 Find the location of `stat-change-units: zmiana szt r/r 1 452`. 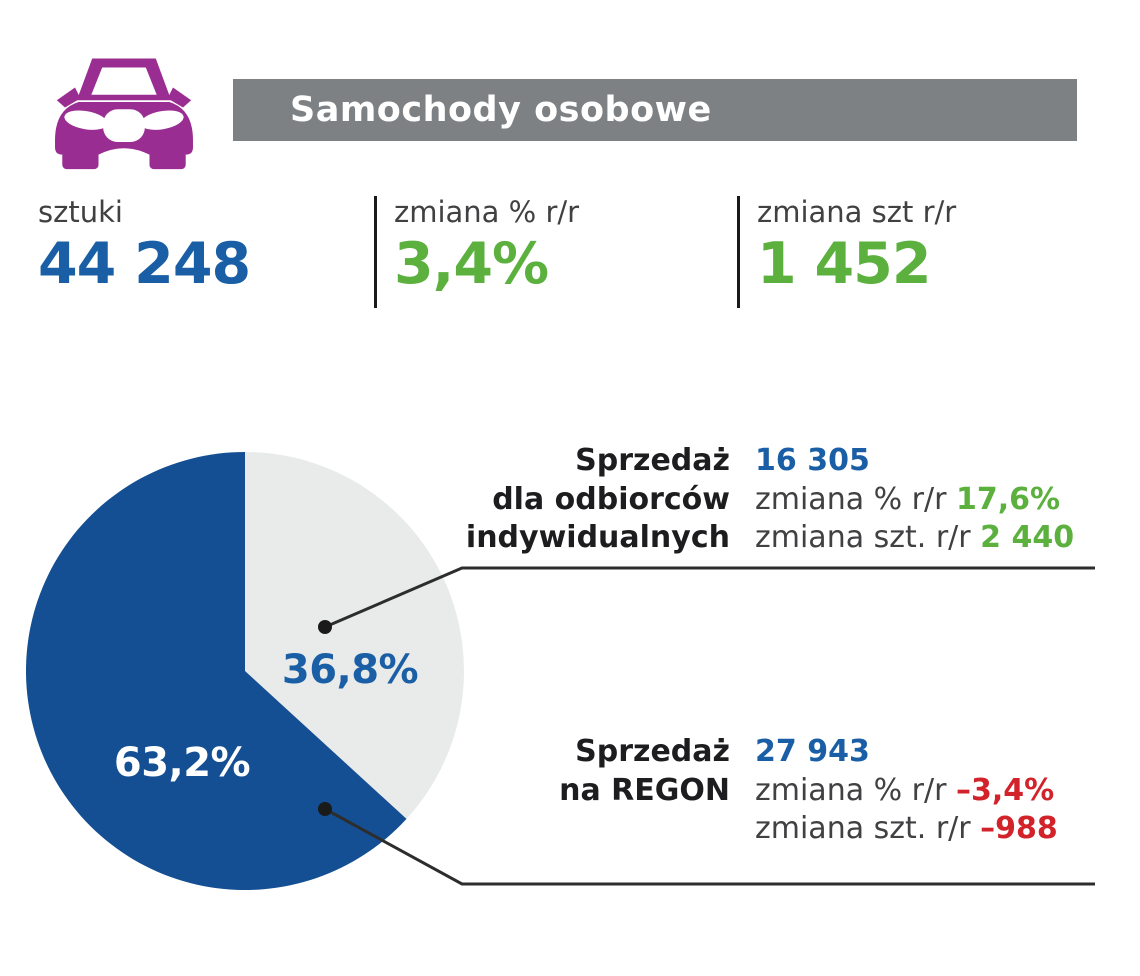

stat-change-units: zmiana szt r/r 1 452 is located at coordinates (856, 245).